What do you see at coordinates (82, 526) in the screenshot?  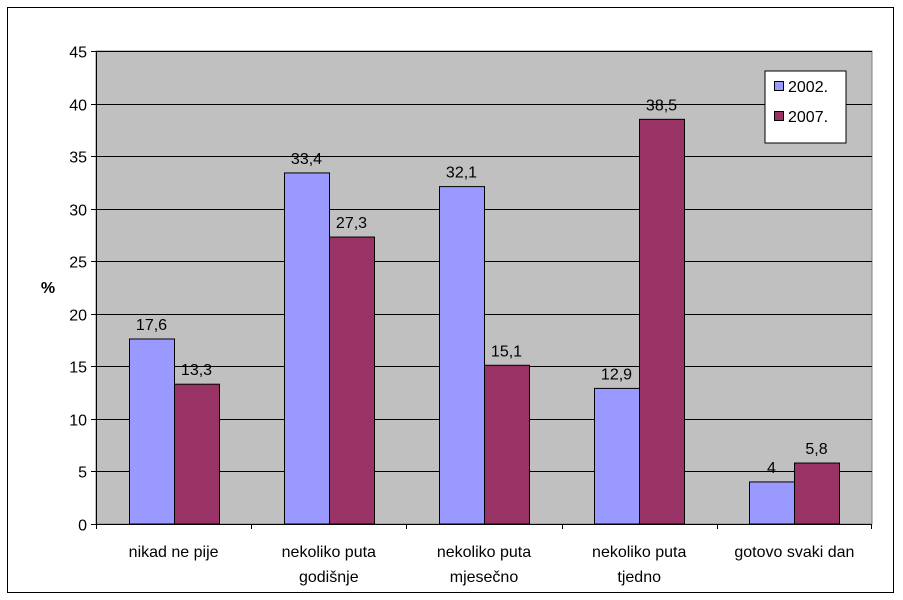 I see `y-tick-label: 0` at bounding box center [82, 526].